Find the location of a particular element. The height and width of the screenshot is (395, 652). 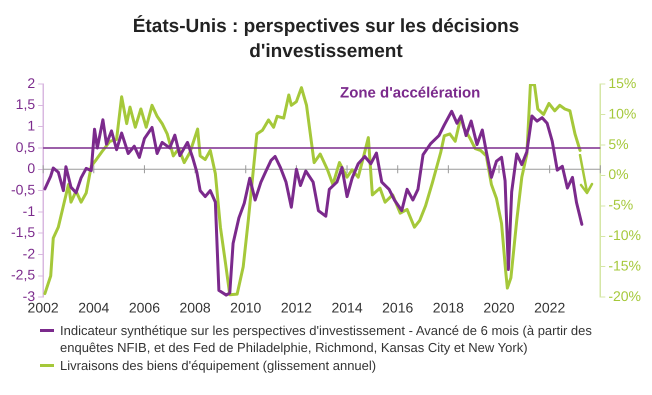

y-tick-label: 2 is located at coordinates (31, 82).